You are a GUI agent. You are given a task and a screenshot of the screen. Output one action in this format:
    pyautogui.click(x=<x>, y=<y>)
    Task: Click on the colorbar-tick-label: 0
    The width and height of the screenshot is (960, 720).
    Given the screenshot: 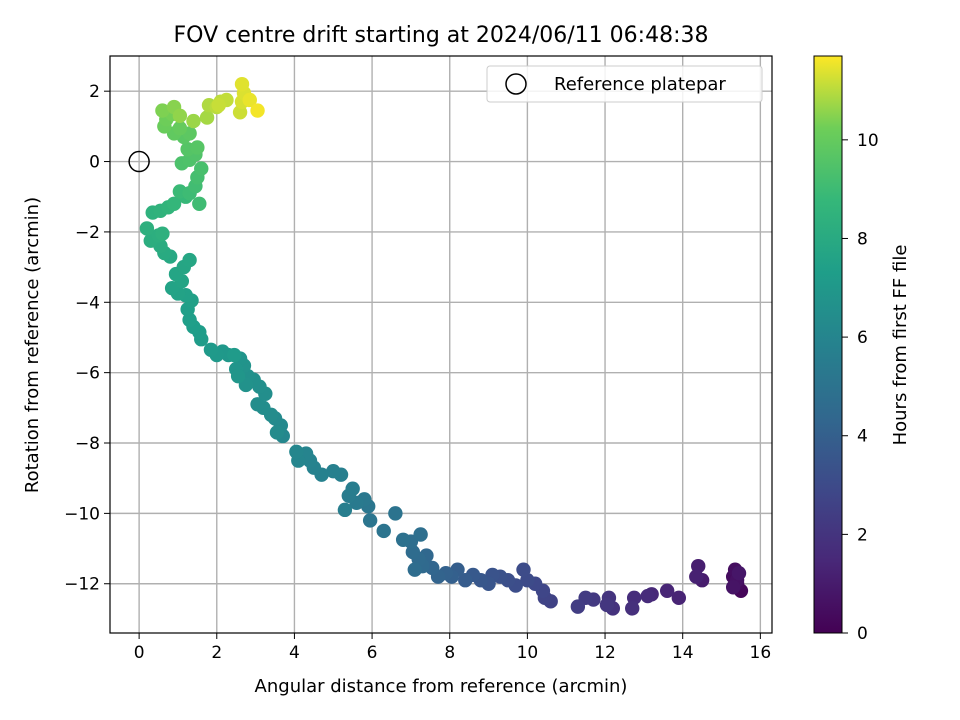 What is the action you would take?
    pyautogui.click(x=862, y=634)
    